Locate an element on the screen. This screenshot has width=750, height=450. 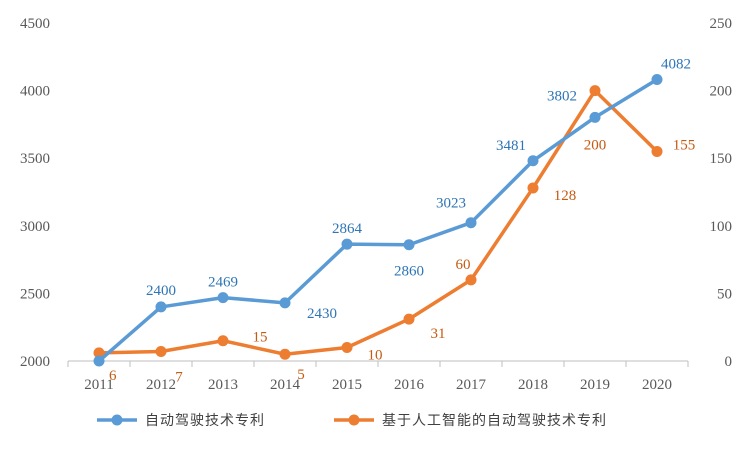
data-label: 6 is located at coordinates (113, 376).